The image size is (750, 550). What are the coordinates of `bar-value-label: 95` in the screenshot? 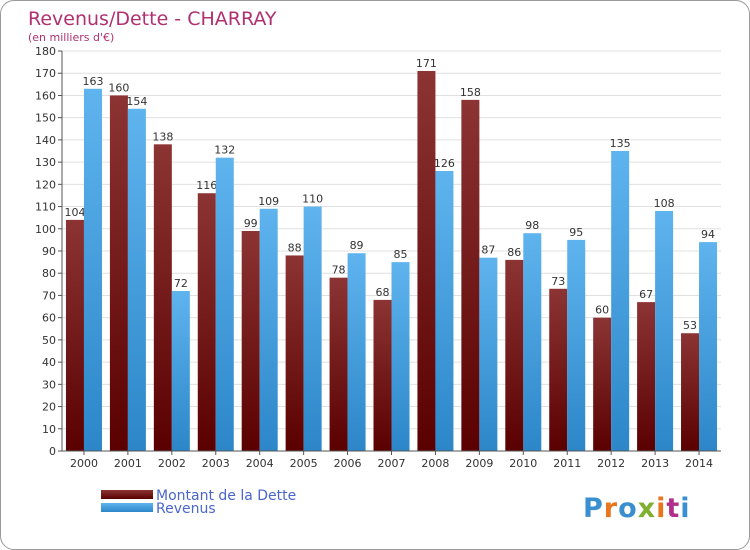 It's located at (576, 232).